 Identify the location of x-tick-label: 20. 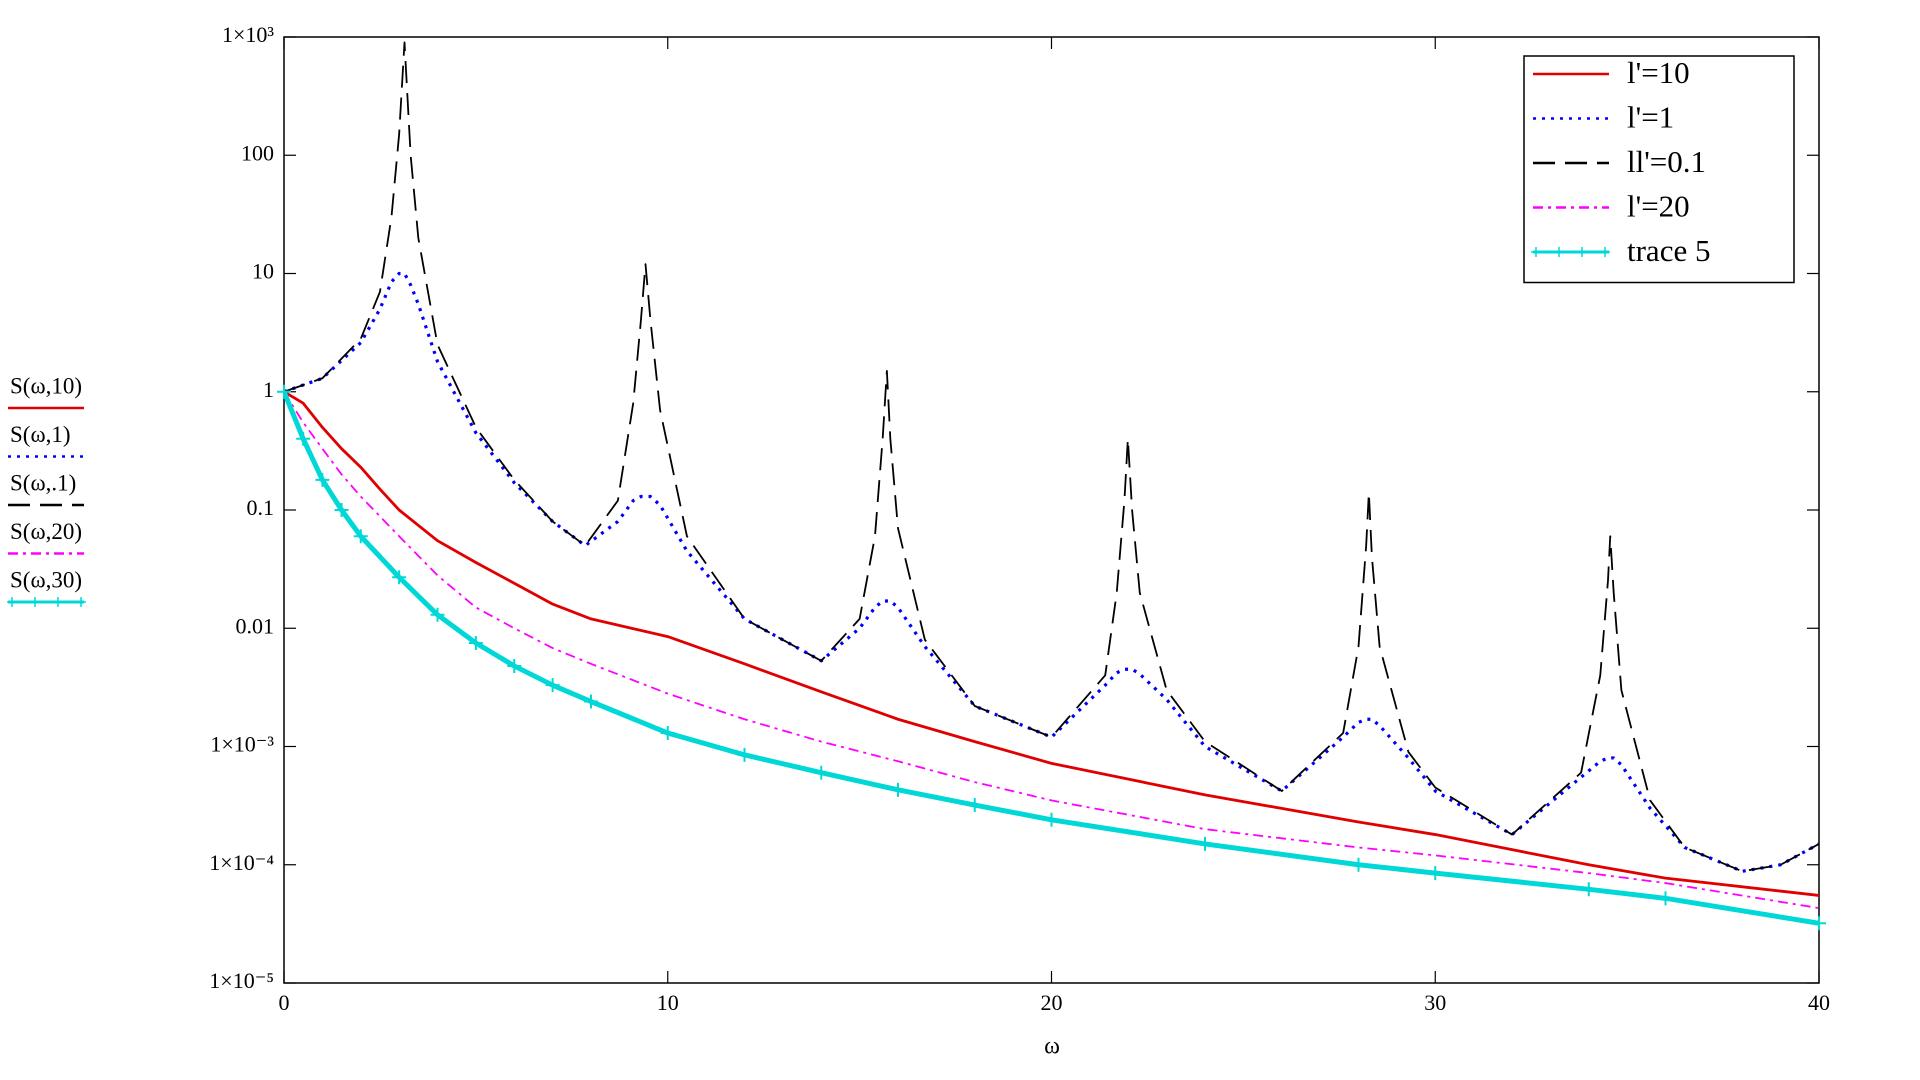
(1052, 1002).